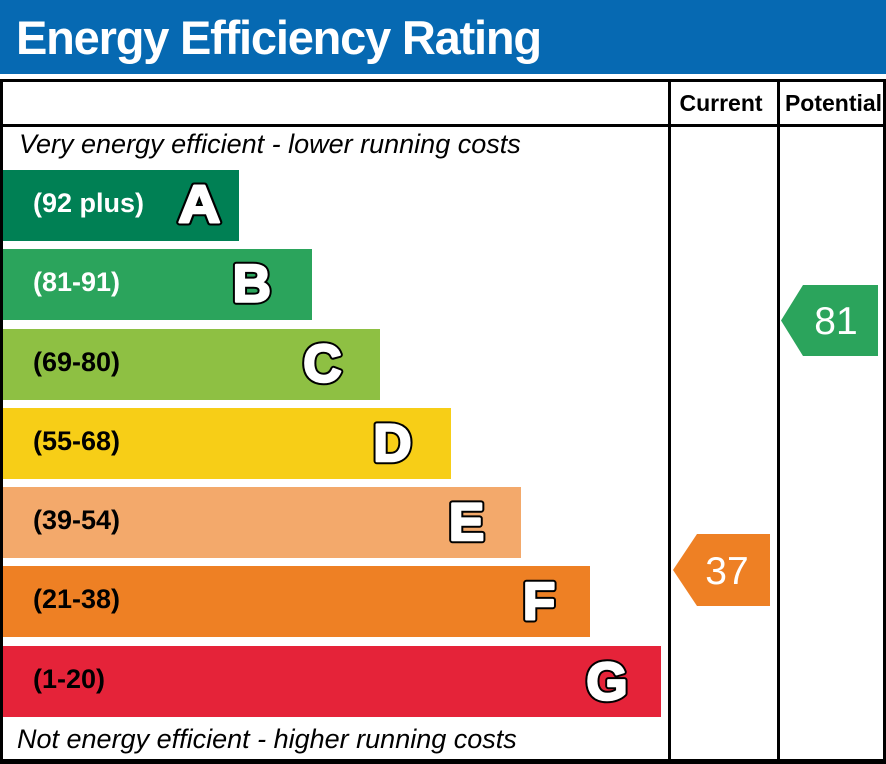 This screenshot has height=764, width=886. Describe the element at coordinates (199, 204) in the screenshot. I see `svg-text: A` at that location.